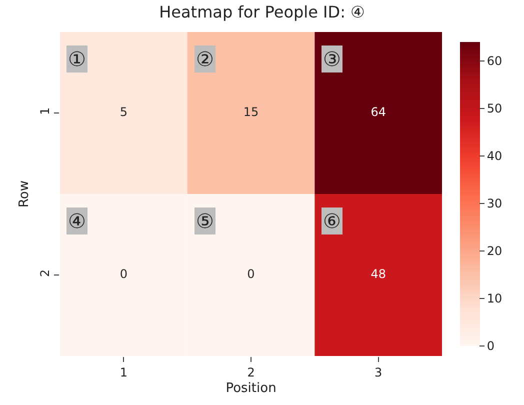 The width and height of the screenshot is (524, 405). What do you see at coordinates (494, 203) in the screenshot?
I see `color-bar-label: 30` at bounding box center [494, 203].